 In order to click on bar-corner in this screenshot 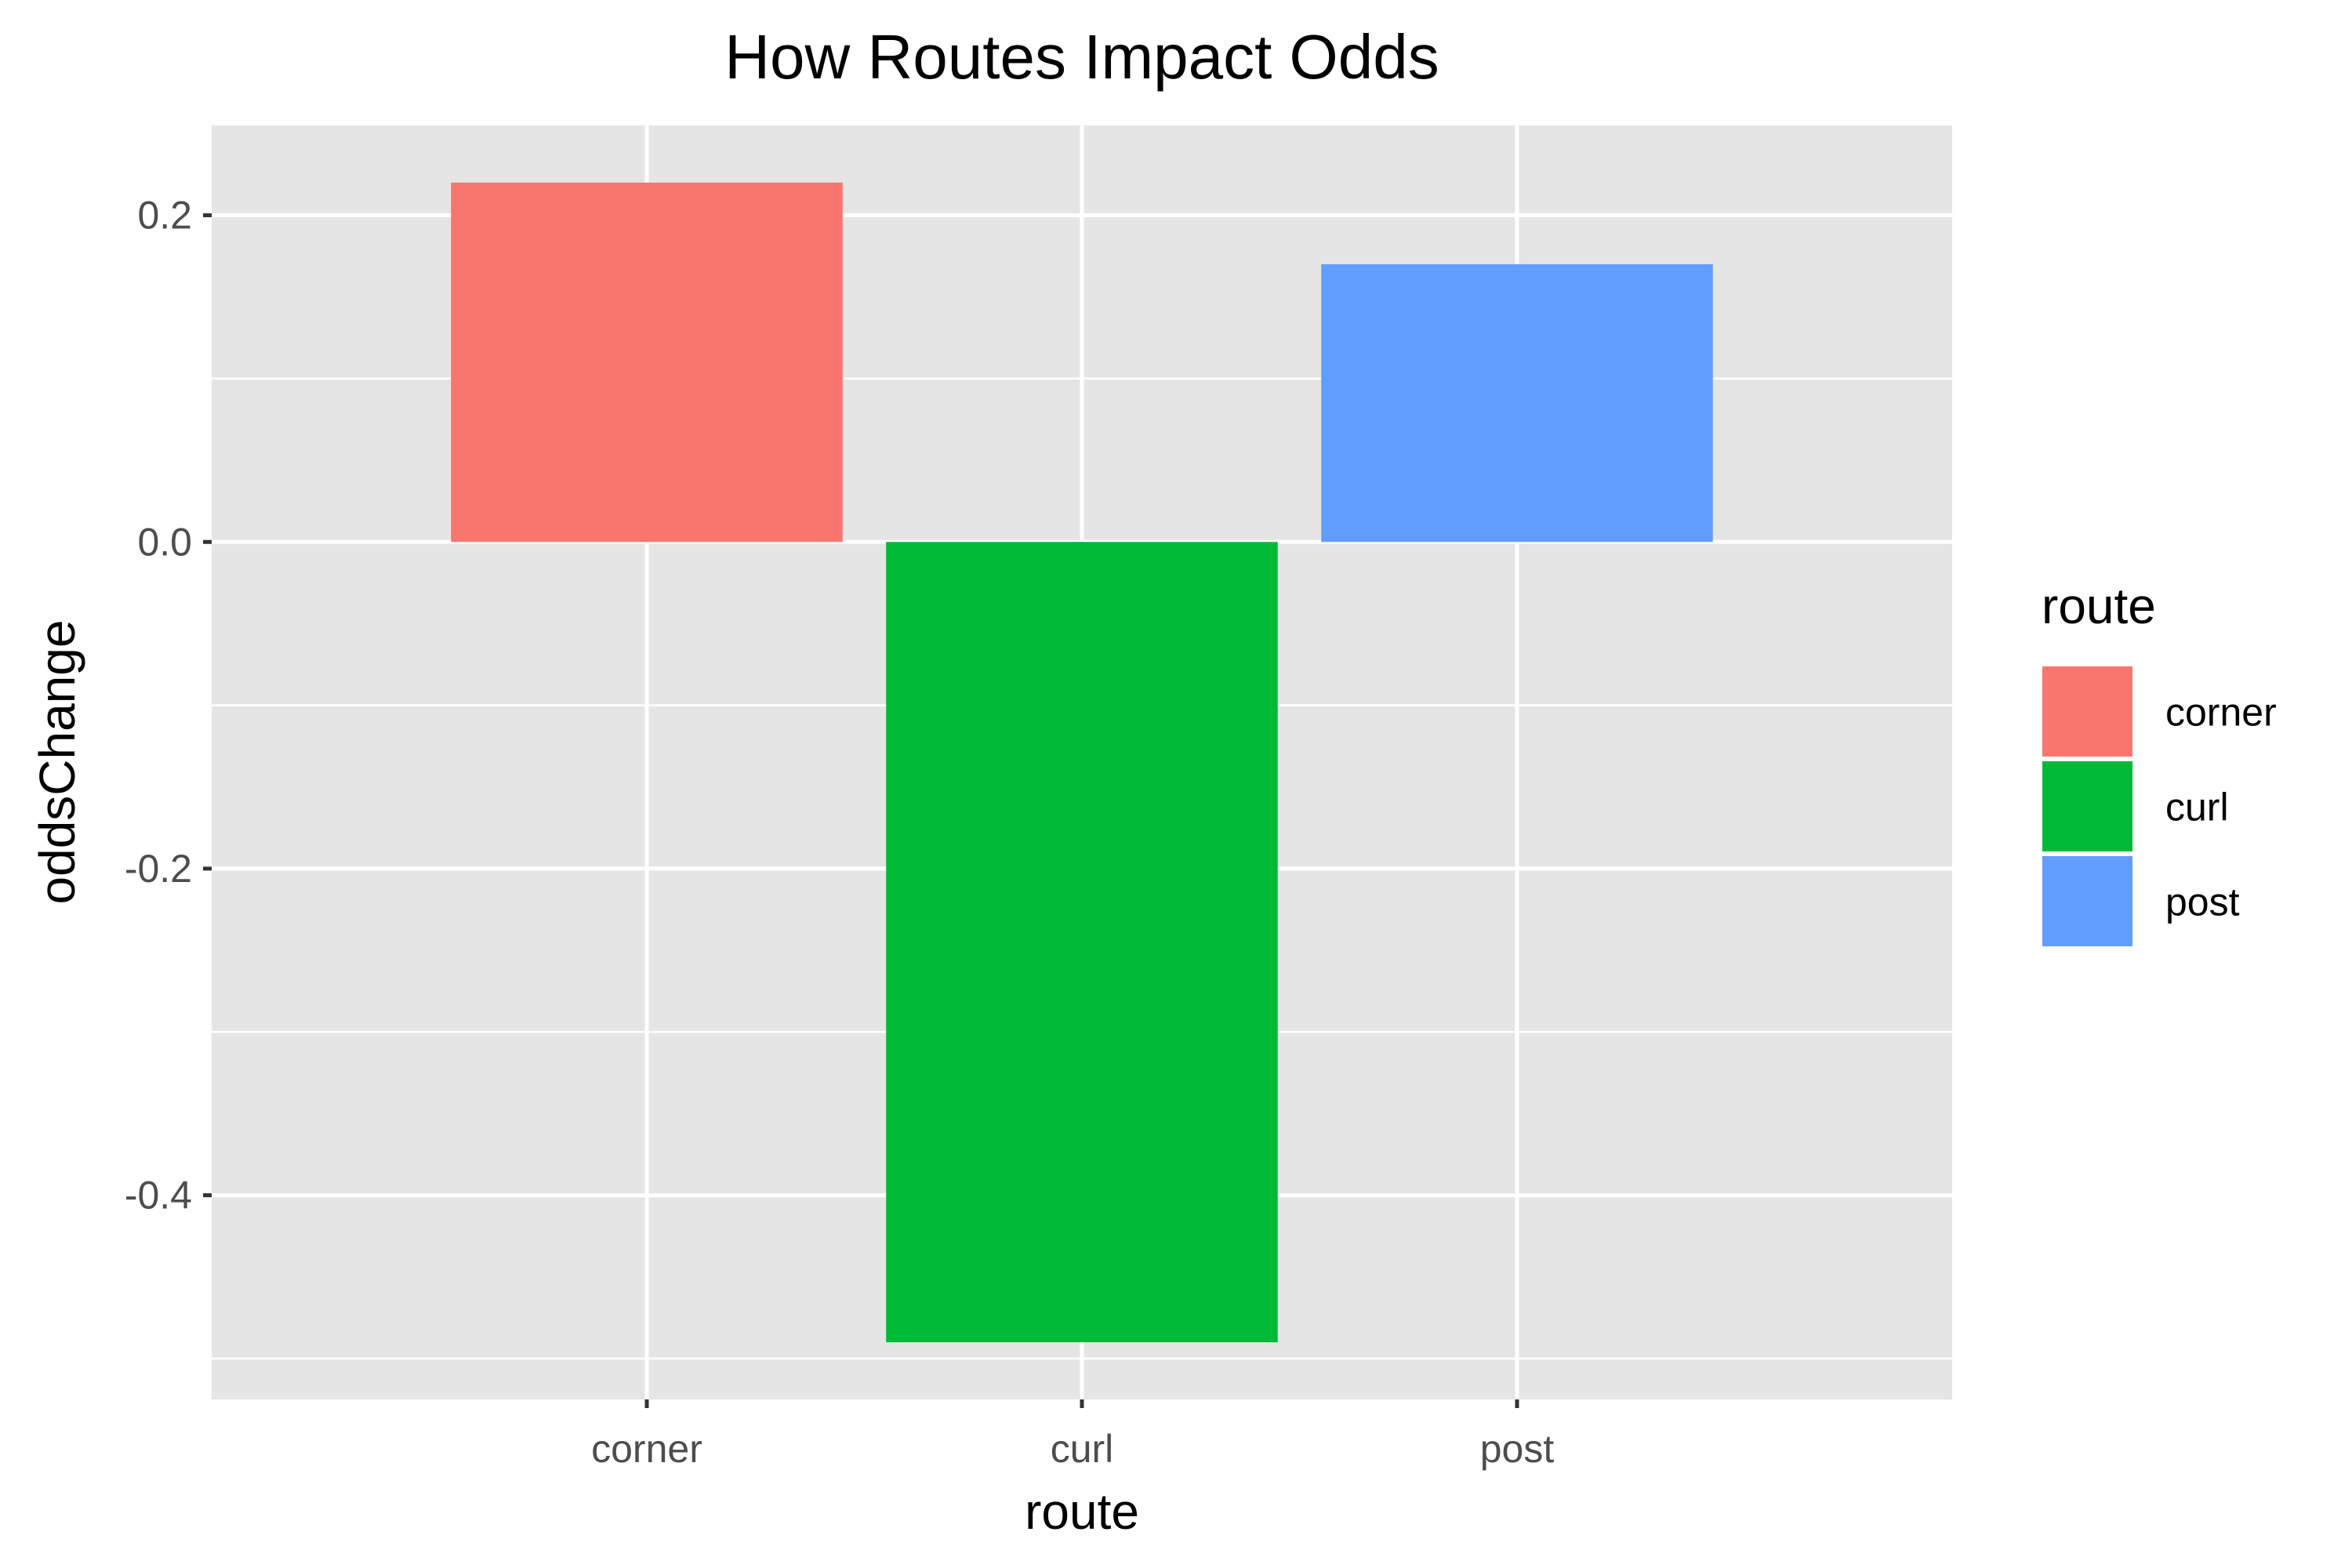, I will do `click(647, 362)`.